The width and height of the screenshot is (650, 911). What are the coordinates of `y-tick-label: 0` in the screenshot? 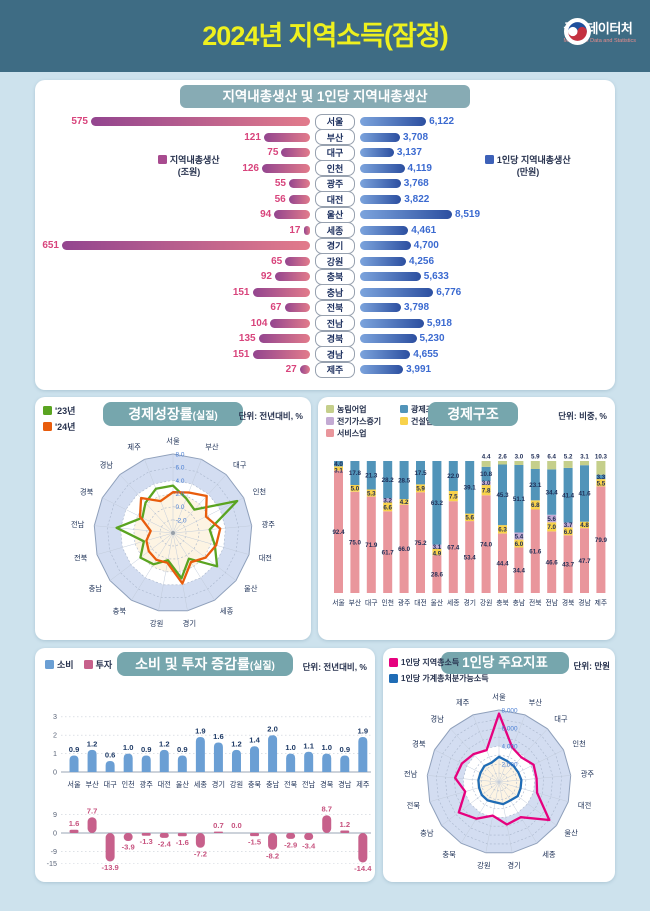 It's located at (55, 832).